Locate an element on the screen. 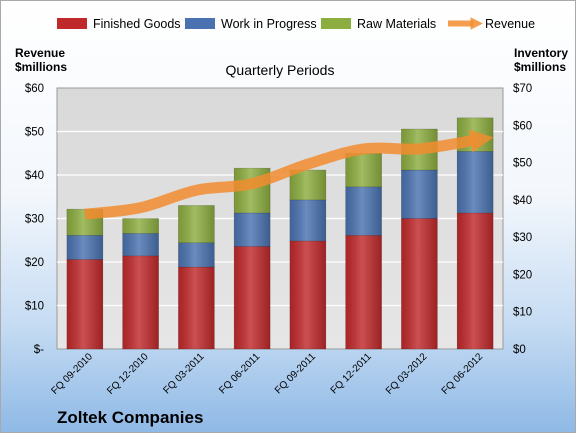 This screenshot has height=434, width=576. right-tick-label: $70 is located at coordinates (522, 89).